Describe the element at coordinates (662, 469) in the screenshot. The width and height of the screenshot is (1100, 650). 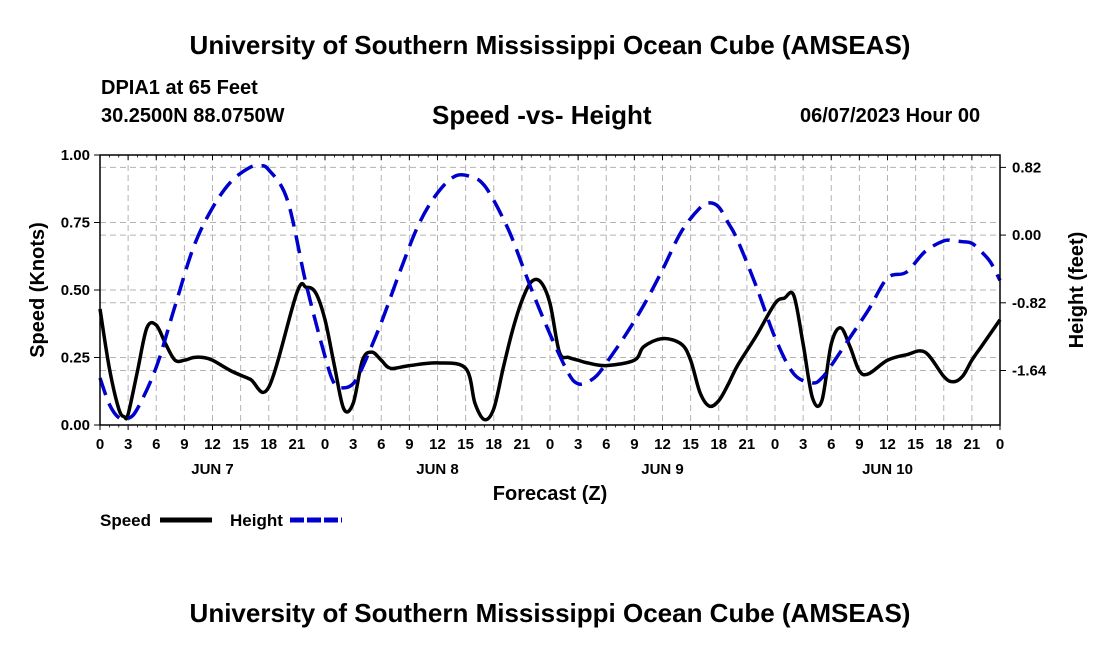
I see `day-label: JUN 9` at that location.